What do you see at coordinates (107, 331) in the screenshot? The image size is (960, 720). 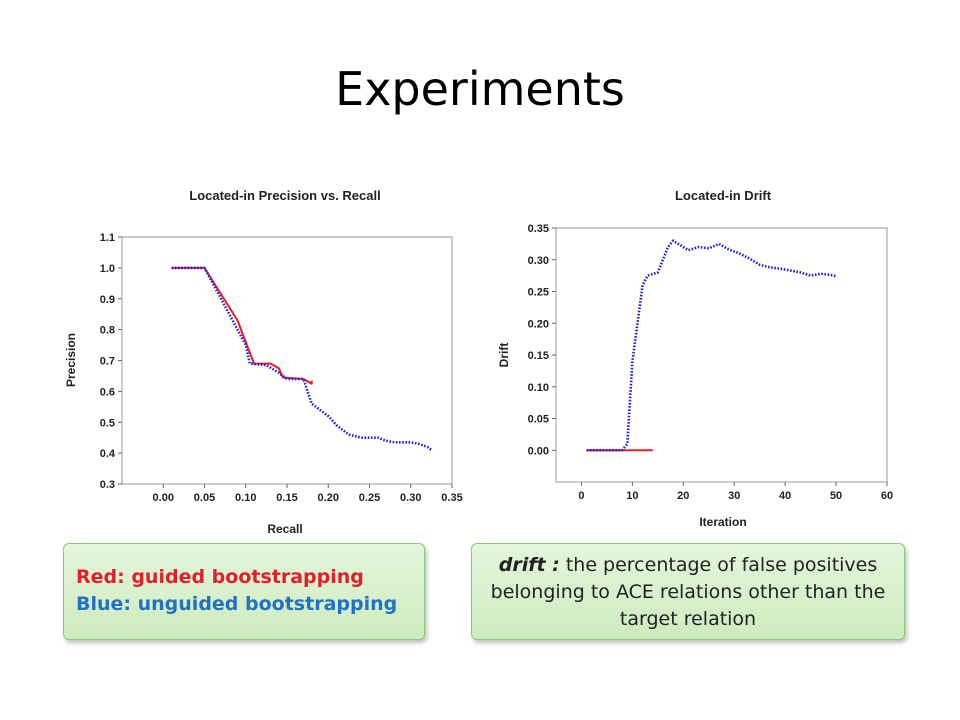 I see `y-tick-label: 0.8` at bounding box center [107, 331].